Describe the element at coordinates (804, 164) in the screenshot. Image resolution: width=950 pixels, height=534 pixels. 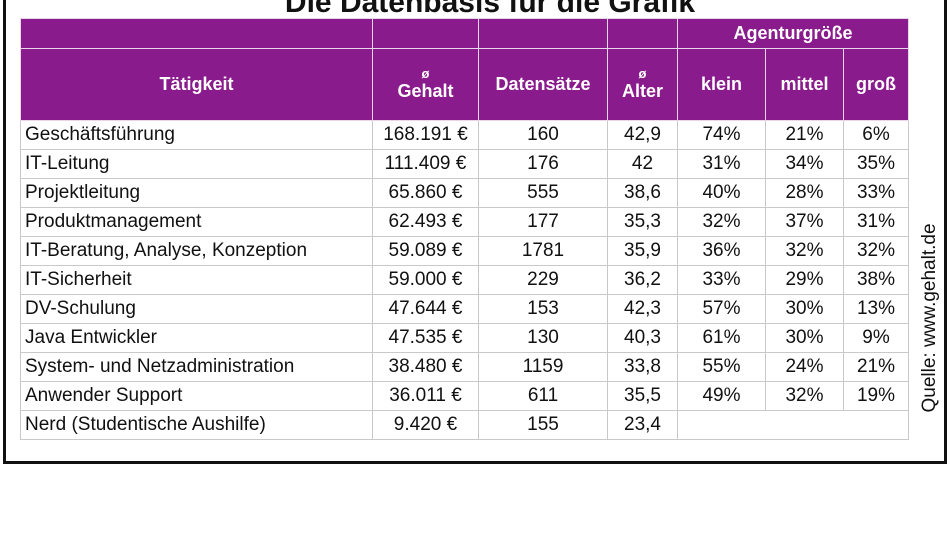
I see `cell: 34%` at that location.